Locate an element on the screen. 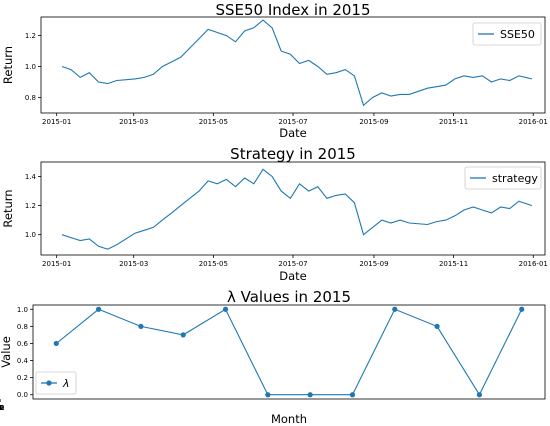  legend-label: λ is located at coordinates (66, 383).